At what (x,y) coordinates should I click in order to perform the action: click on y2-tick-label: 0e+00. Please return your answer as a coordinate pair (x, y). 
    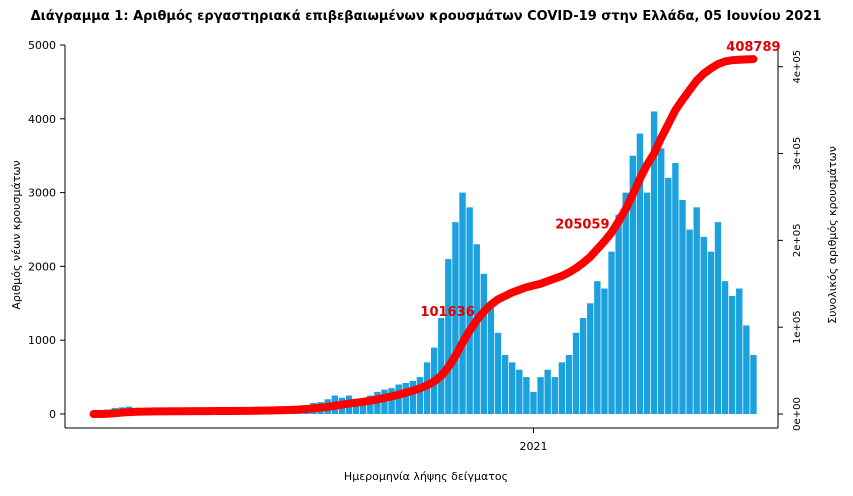
    Looking at the image, I should click on (797, 414).